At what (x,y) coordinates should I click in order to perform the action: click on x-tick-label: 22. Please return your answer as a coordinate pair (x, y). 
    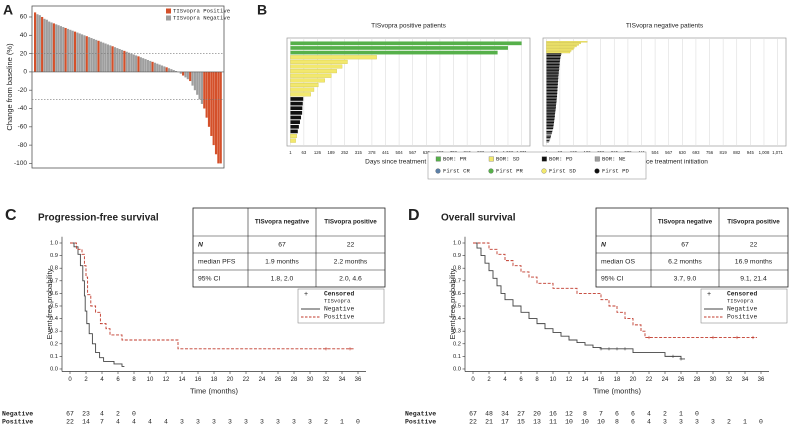
    Looking at the image, I should click on (649, 380).